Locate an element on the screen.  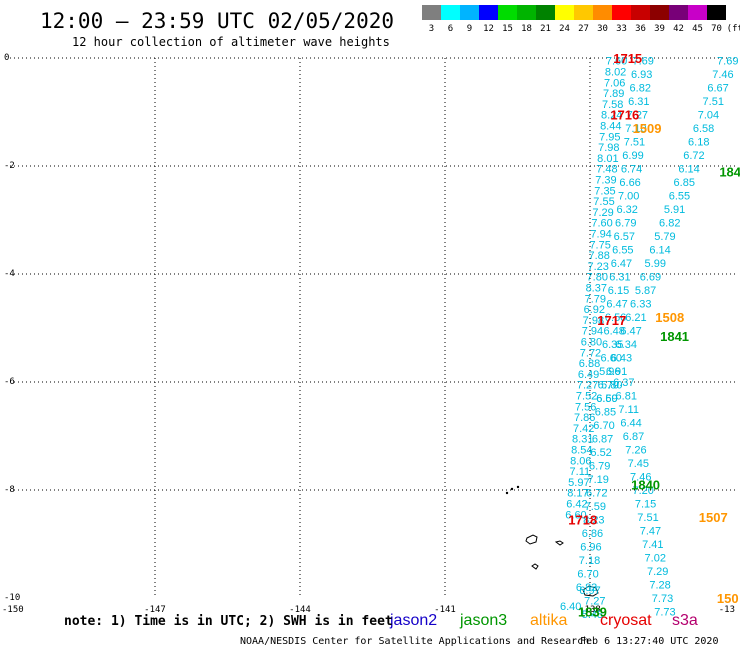
swh-value: 6.92 is located at coordinates (594, 310).